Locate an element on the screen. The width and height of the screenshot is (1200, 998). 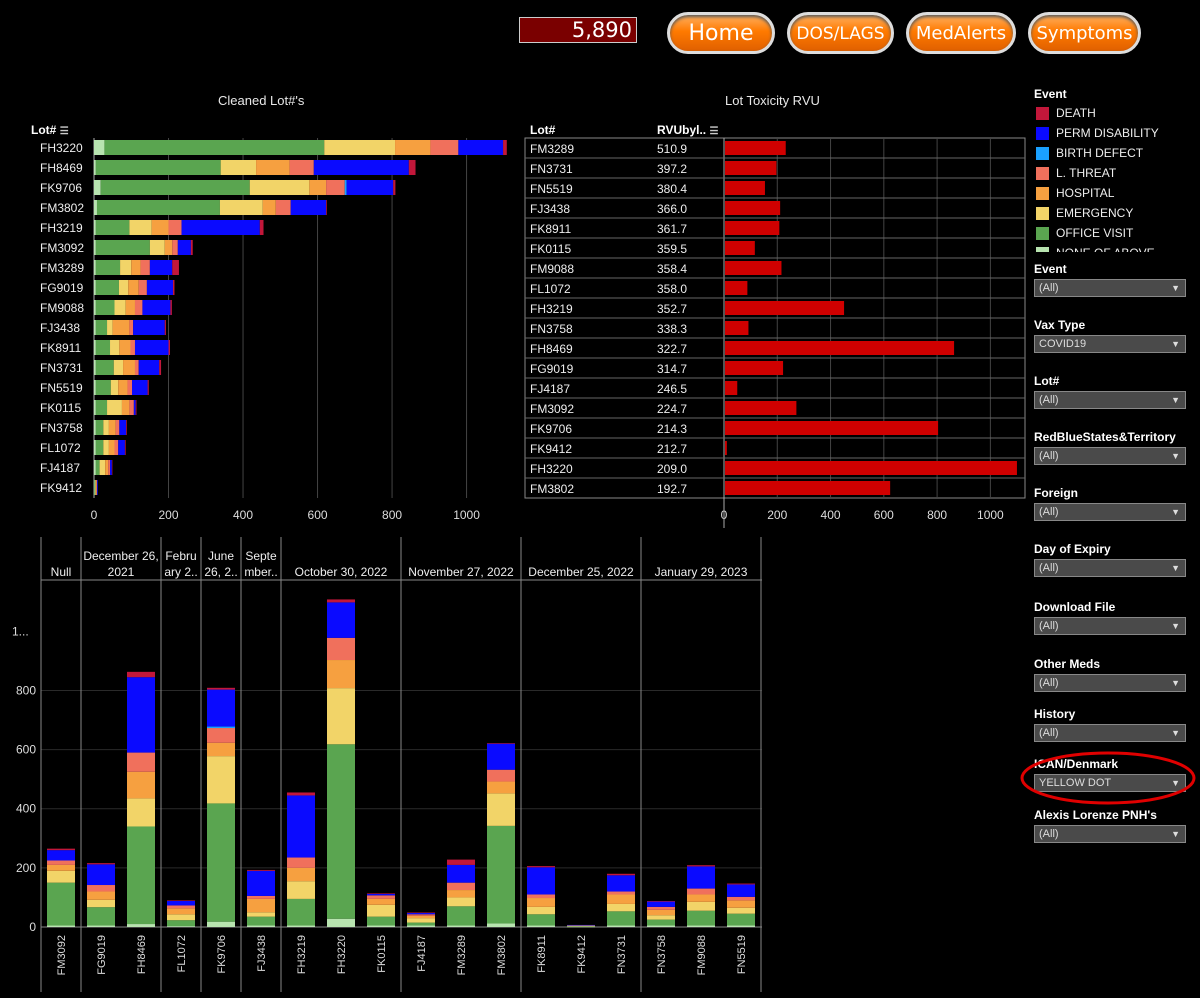
y-tick-label: 400 is located at coordinates (26, 809).